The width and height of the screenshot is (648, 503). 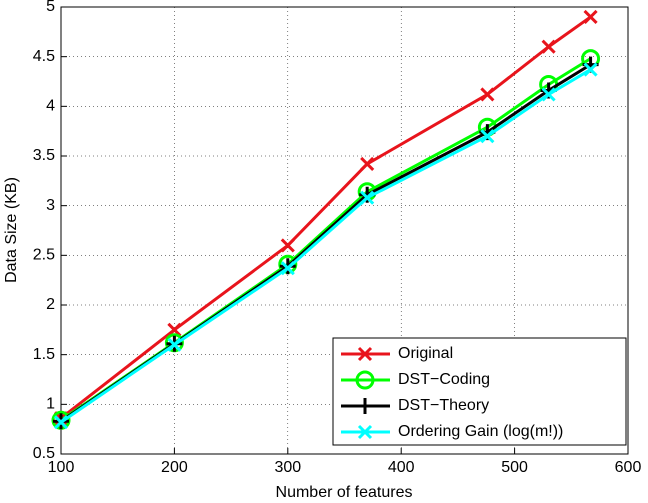 I want to click on y-tick-label: 4, so click(x=50, y=106).